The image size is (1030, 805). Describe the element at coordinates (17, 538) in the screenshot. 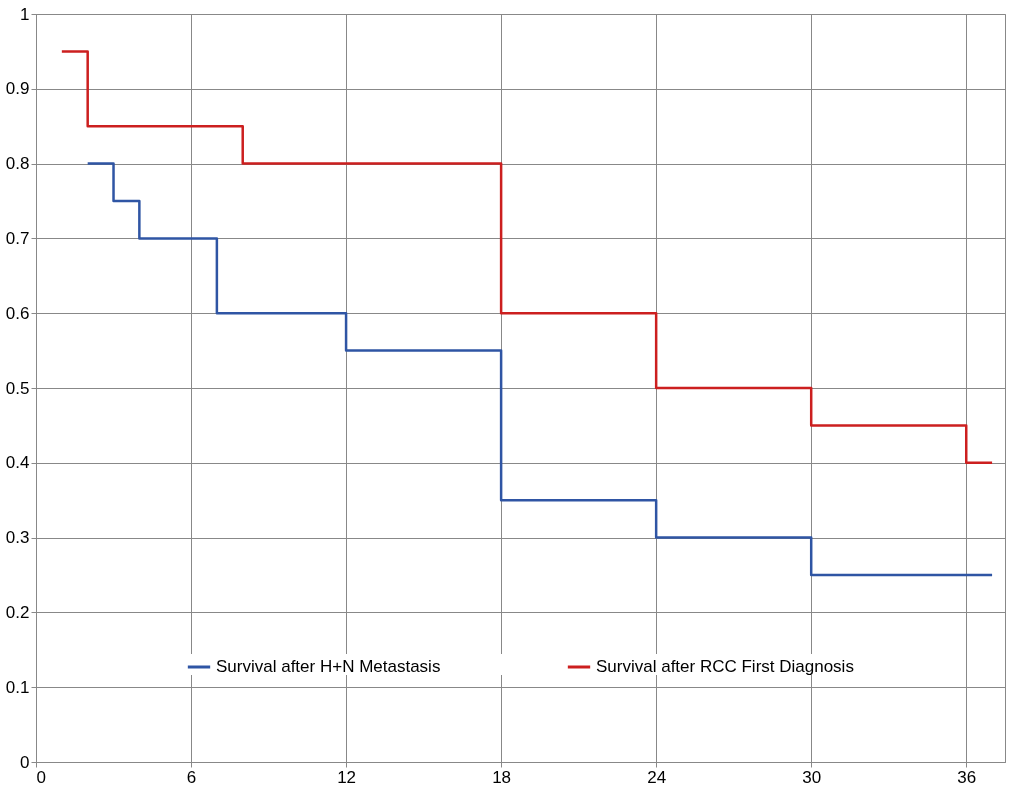

I see `y-tick-label: 0.3` at that location.